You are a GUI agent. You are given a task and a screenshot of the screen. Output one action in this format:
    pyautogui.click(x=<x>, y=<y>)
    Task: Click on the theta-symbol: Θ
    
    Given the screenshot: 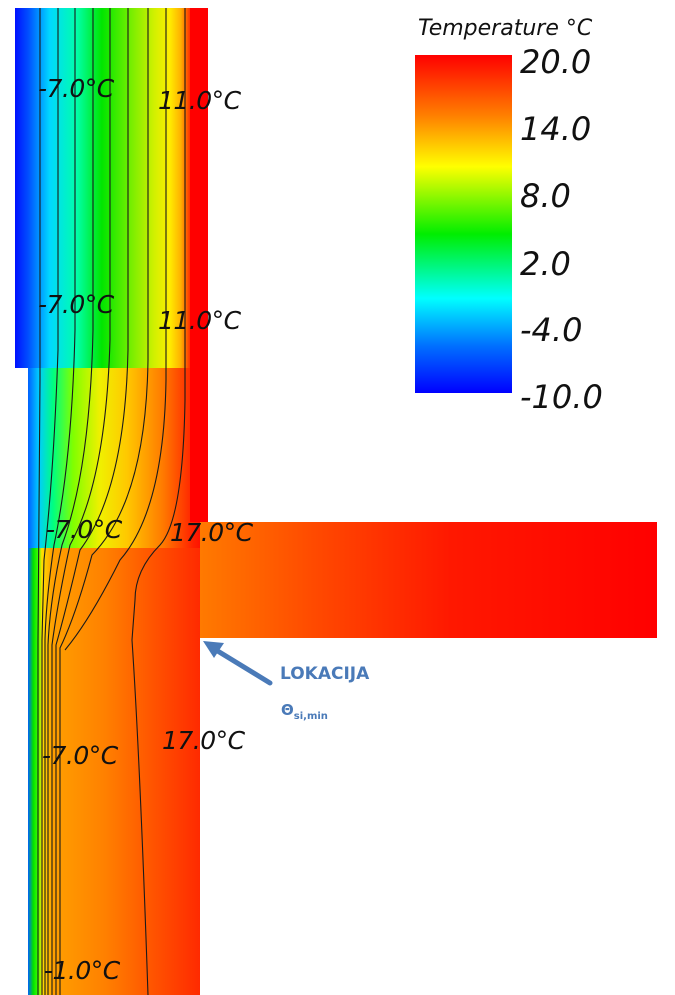 What is the action you would take?
    pyautogui.click(x=287, y=710)
    